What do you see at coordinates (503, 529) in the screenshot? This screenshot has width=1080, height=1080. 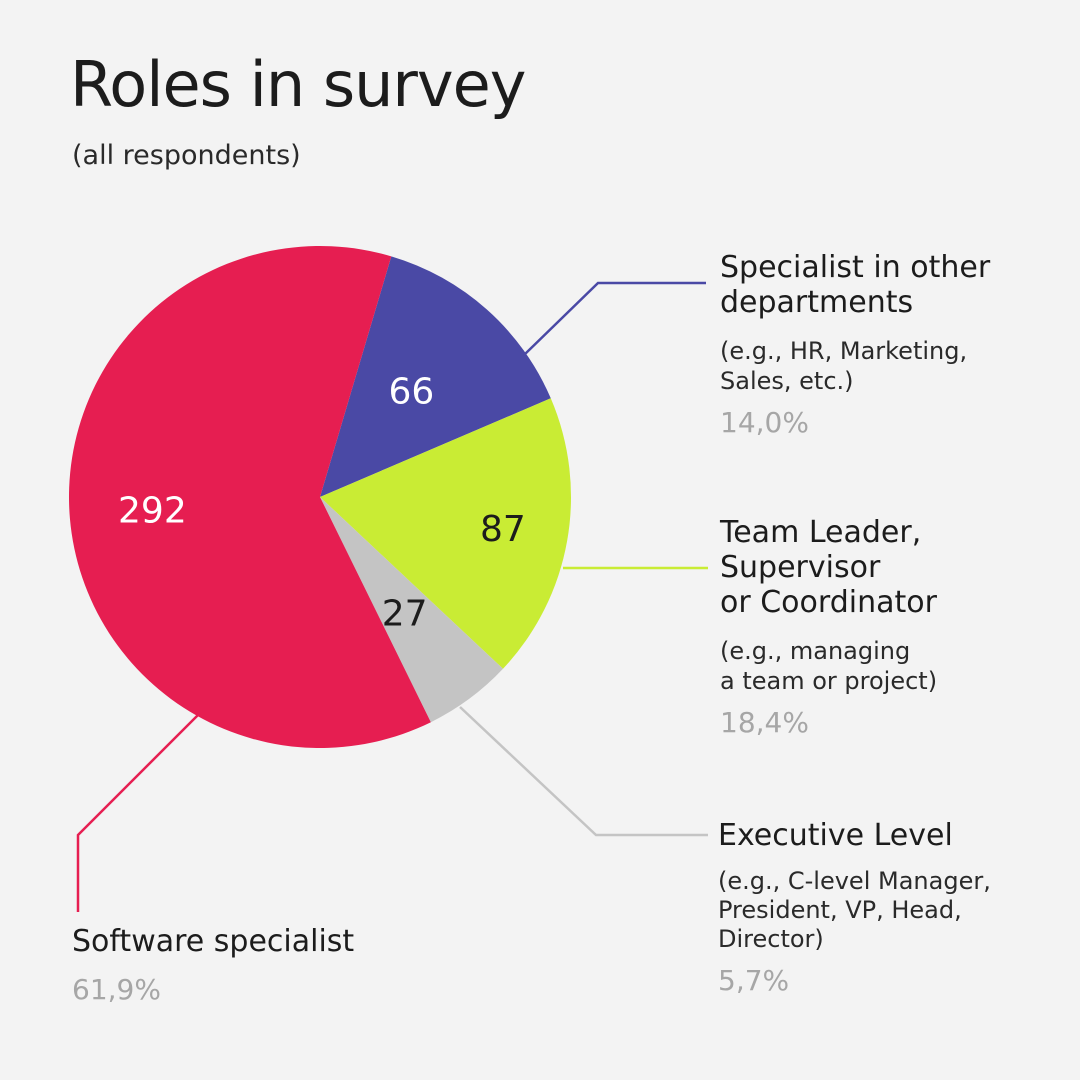 I see `slice-value-label-lead: 87` at bounding box center [503, 529].